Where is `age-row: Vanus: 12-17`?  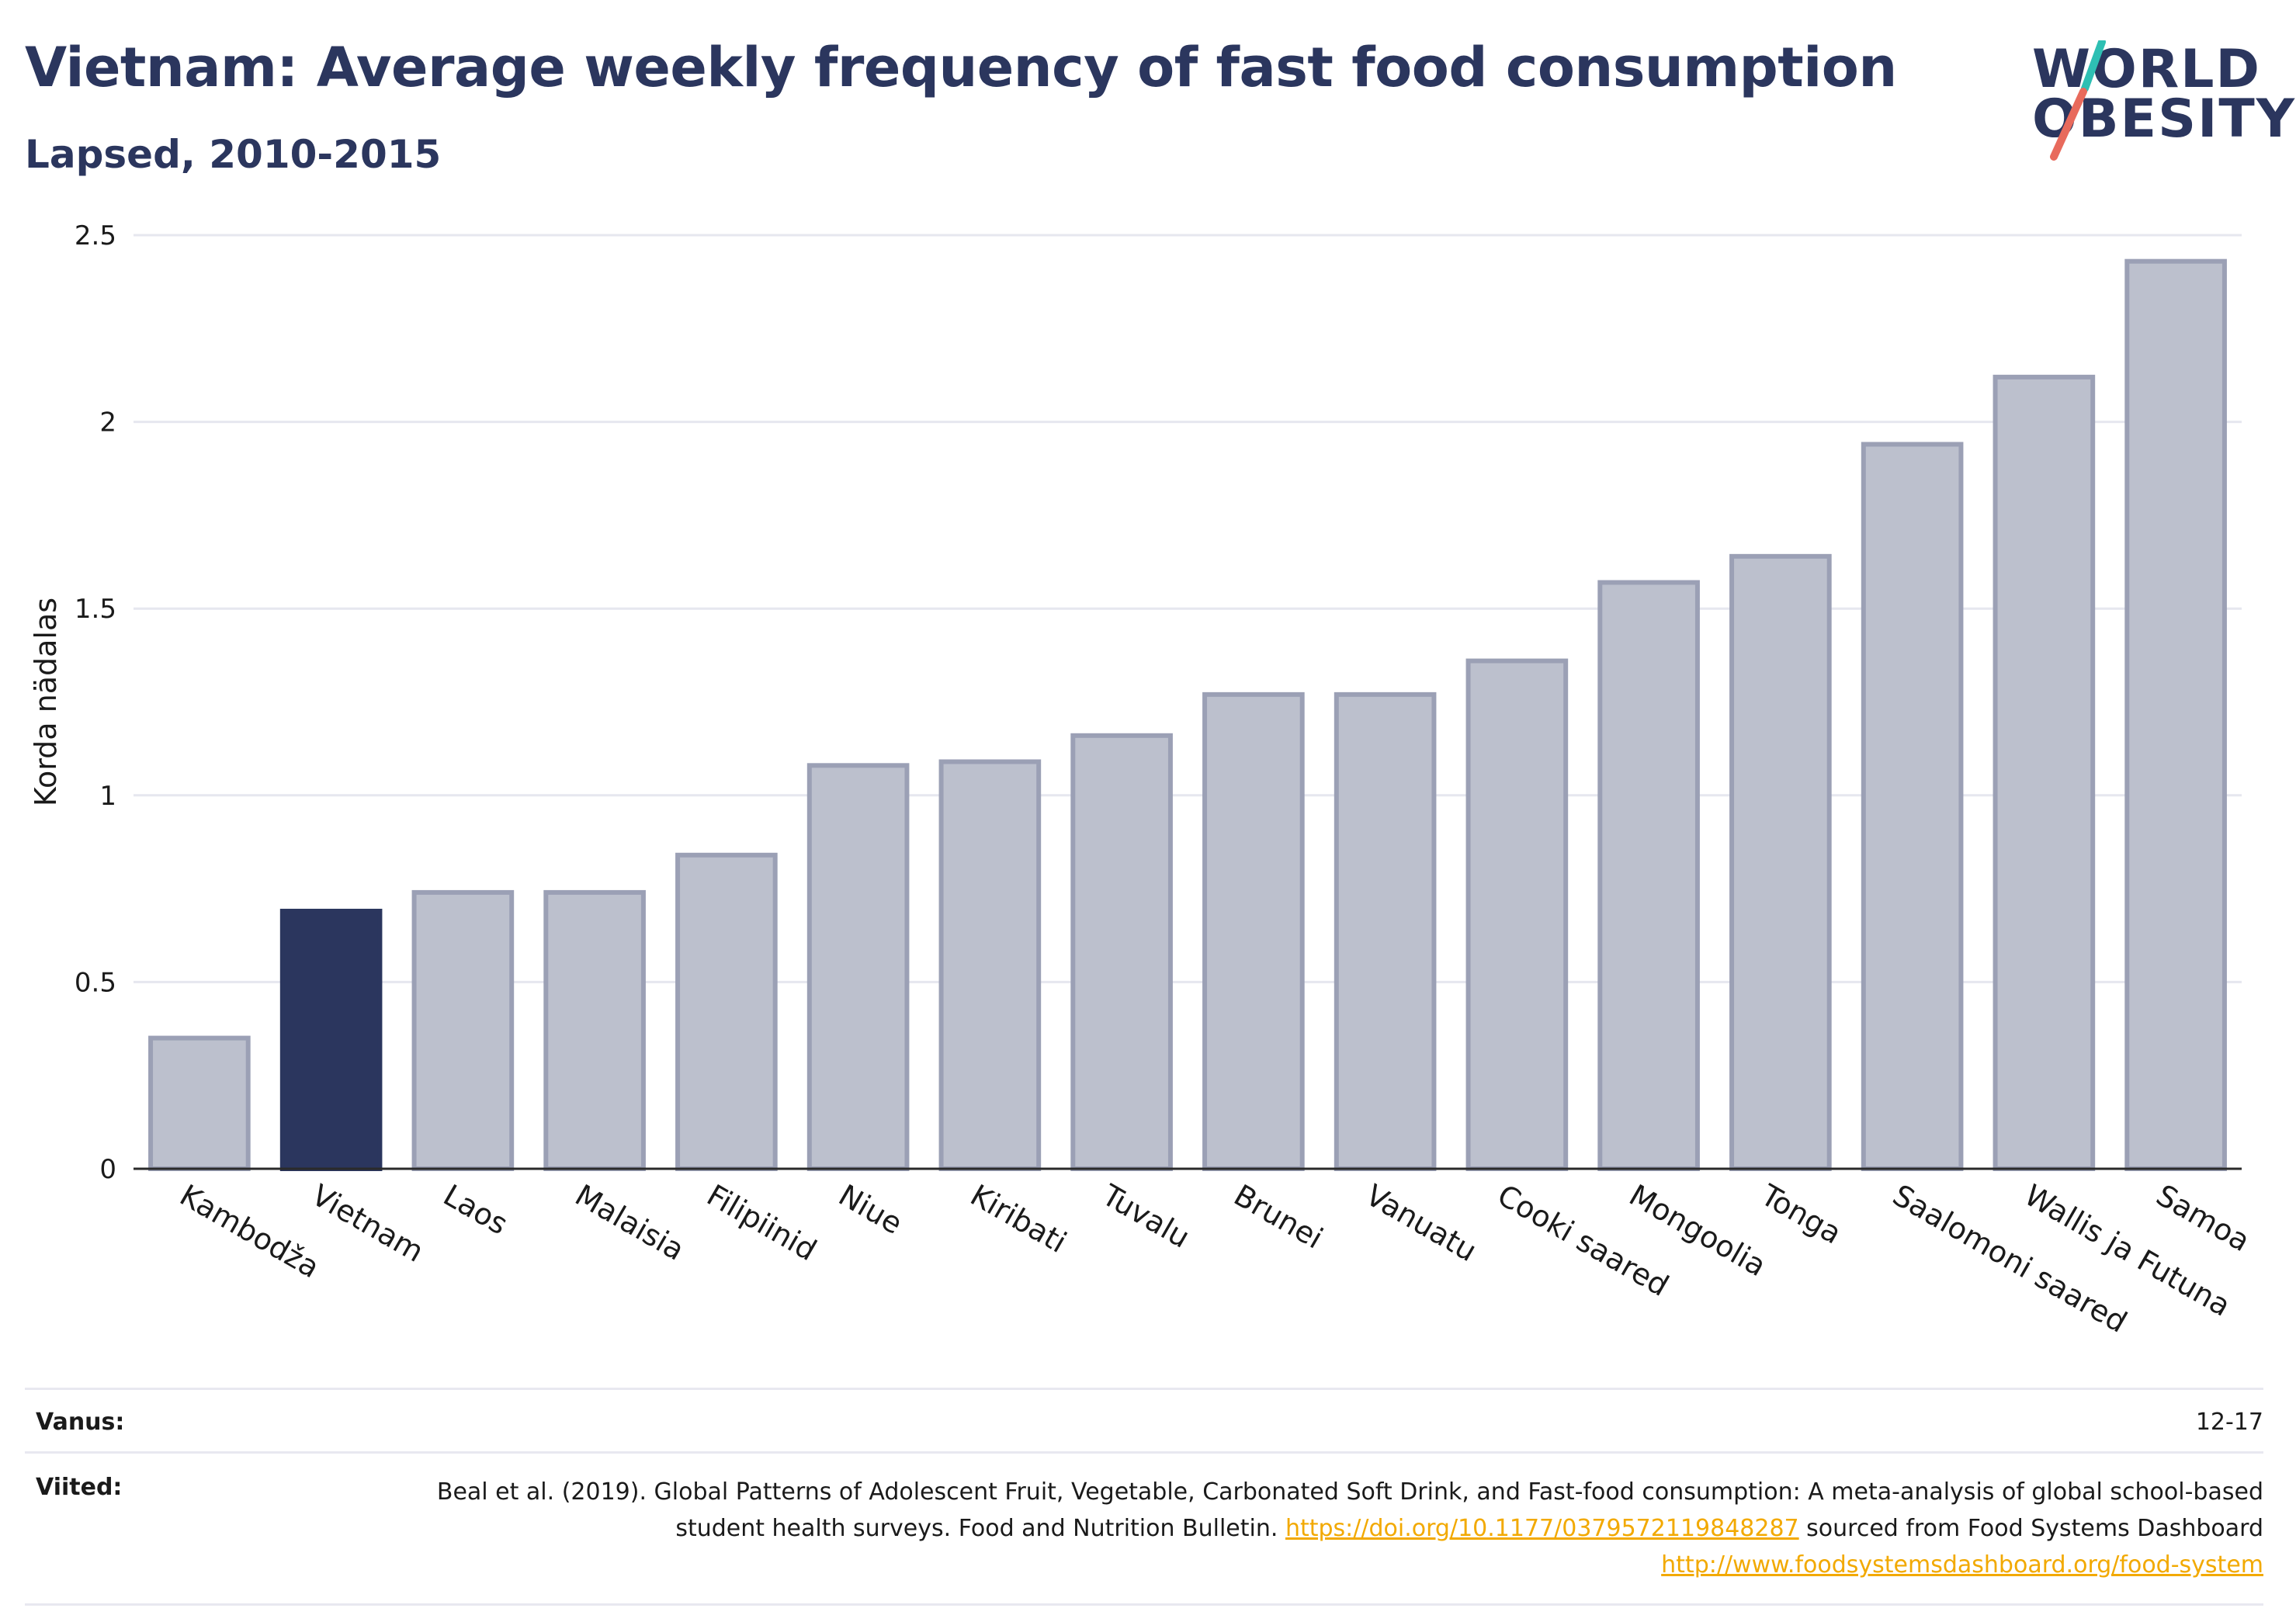 age-row: Vanus: 12-17 is located at coordinates (1144, 1419).